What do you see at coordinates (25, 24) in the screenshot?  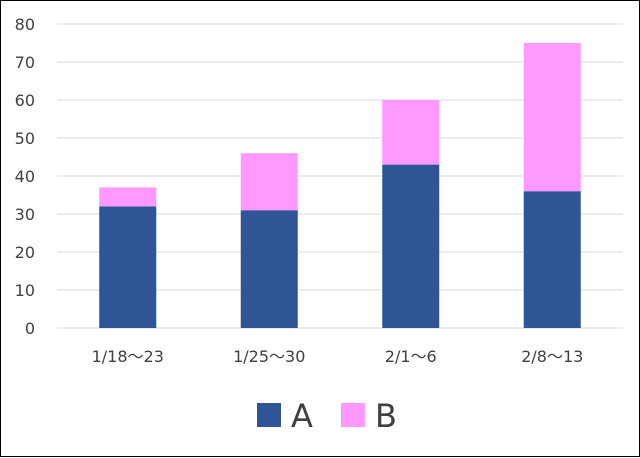 I see `y-tick-label-80: 80` at bounding box center [25, 24].